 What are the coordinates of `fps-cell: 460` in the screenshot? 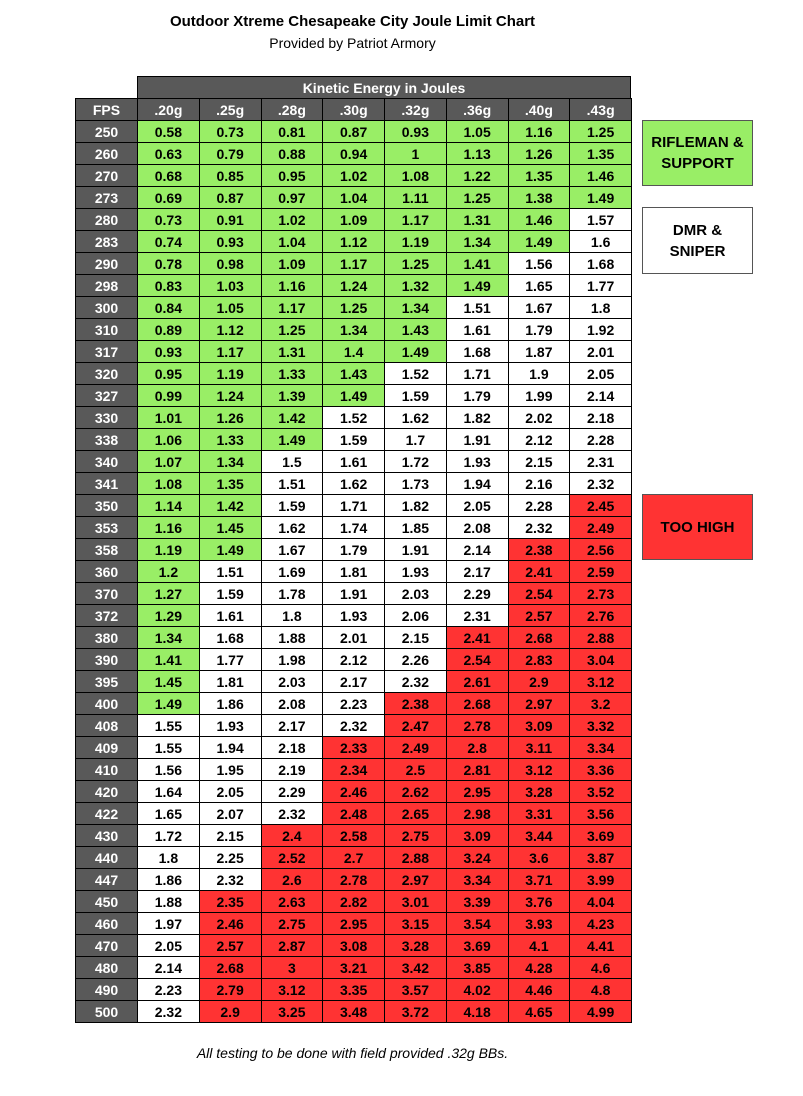 It's located at (106, 923).